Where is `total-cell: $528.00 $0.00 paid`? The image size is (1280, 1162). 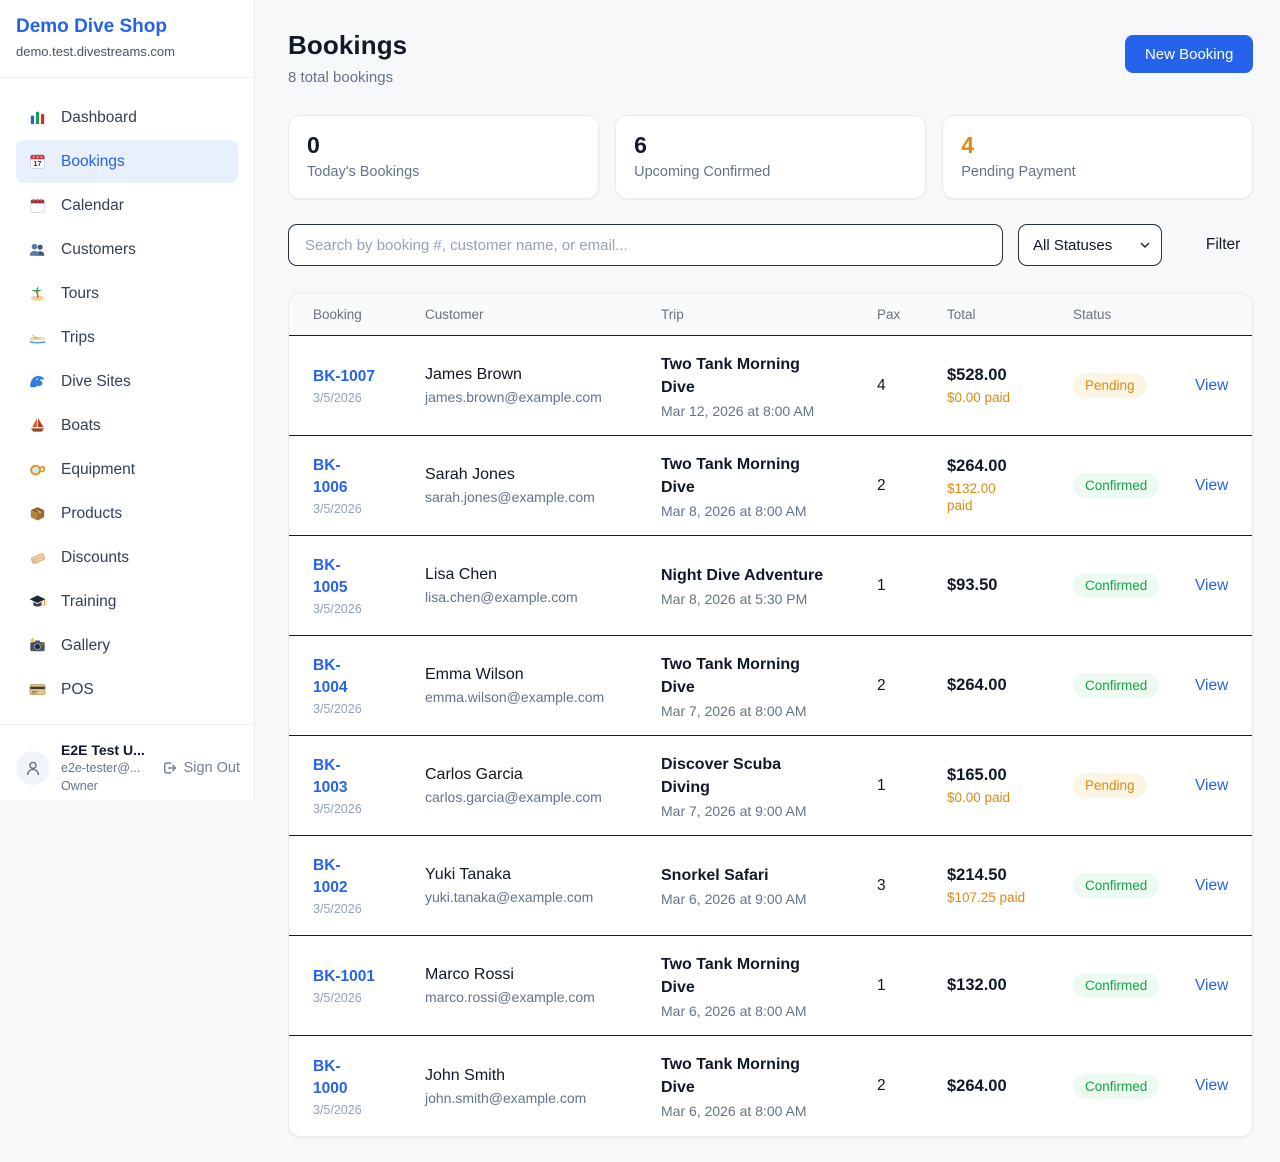 total-cell: $528.00 $0.00 paid is located at coordinates (1010, 386).